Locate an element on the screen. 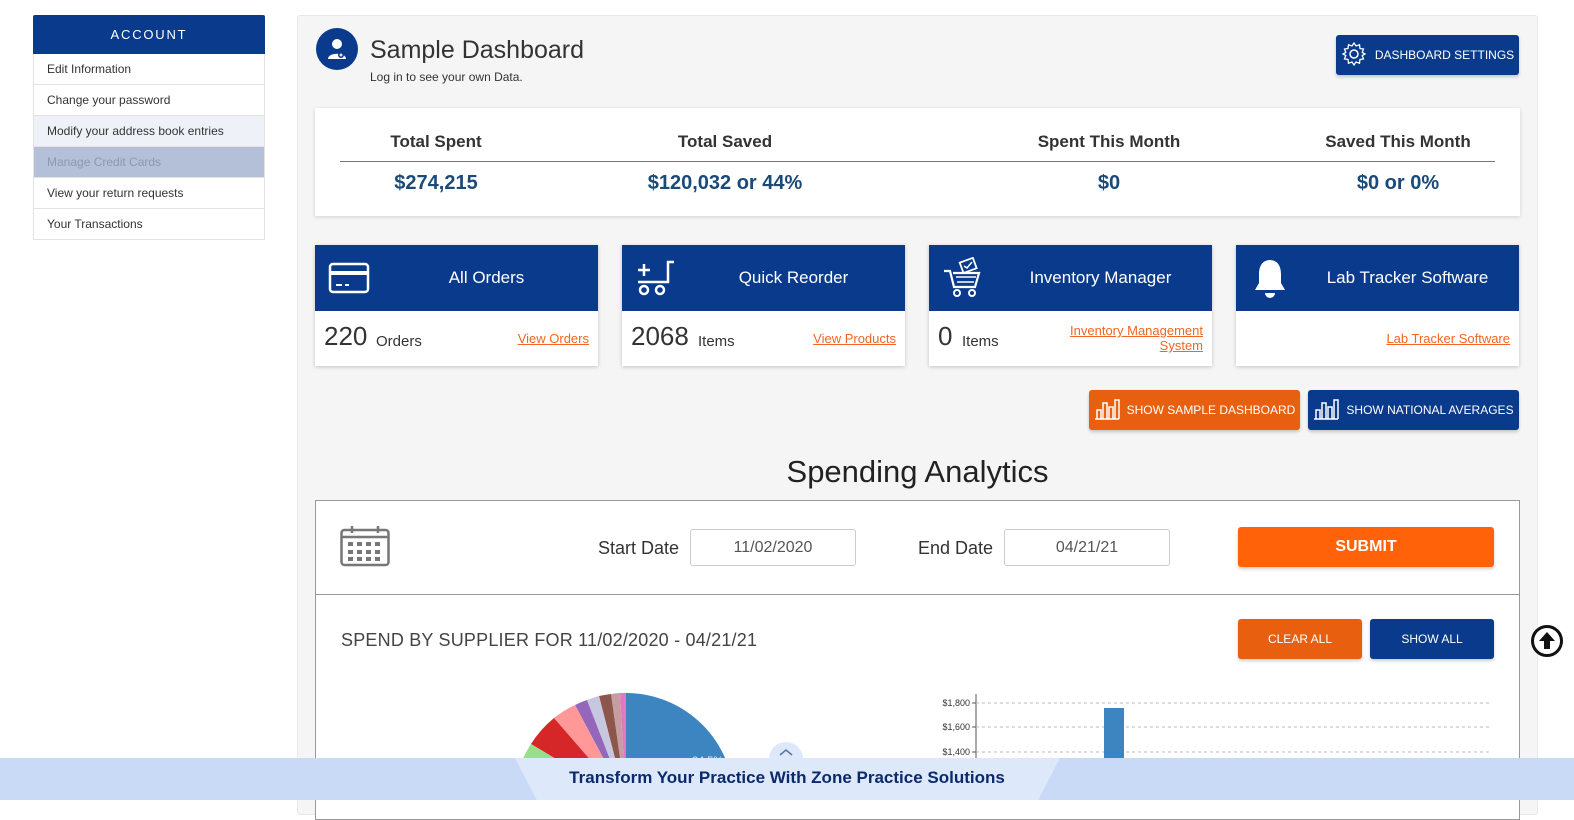 This screenshot has width=1574, height=820. show-national-averages-label: SHOW NATIONAL AVERAGES is located at coordinates (1430, 410).